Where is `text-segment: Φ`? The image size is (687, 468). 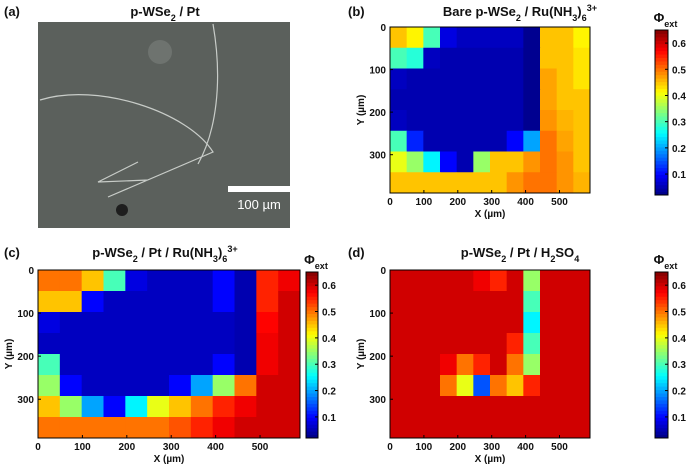
text-segment: Φ is located at coordinates (659, 259).